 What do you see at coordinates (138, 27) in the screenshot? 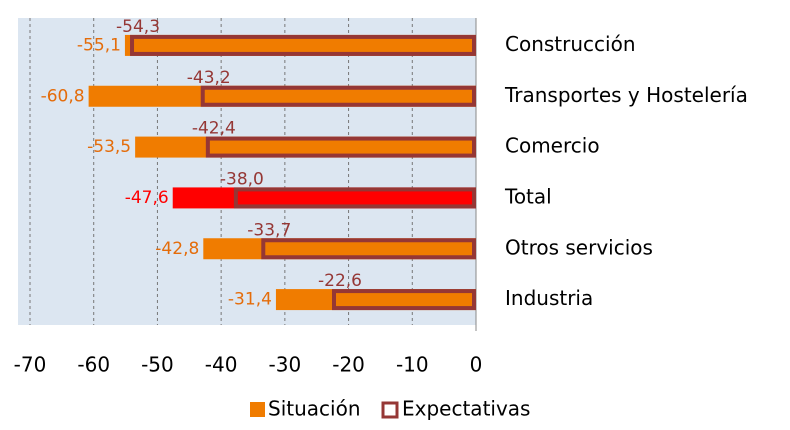
I see `value-label: -54,3` at bounding box center [138, 27].